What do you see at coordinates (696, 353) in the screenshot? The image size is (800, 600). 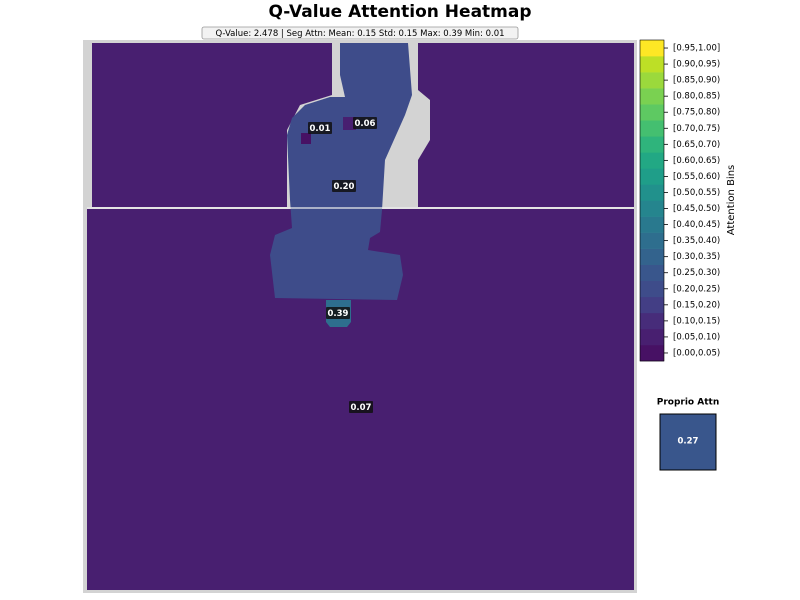 I see `colorbar-tick-label: [0.00,0.05)` at bounding box center [696, 353].